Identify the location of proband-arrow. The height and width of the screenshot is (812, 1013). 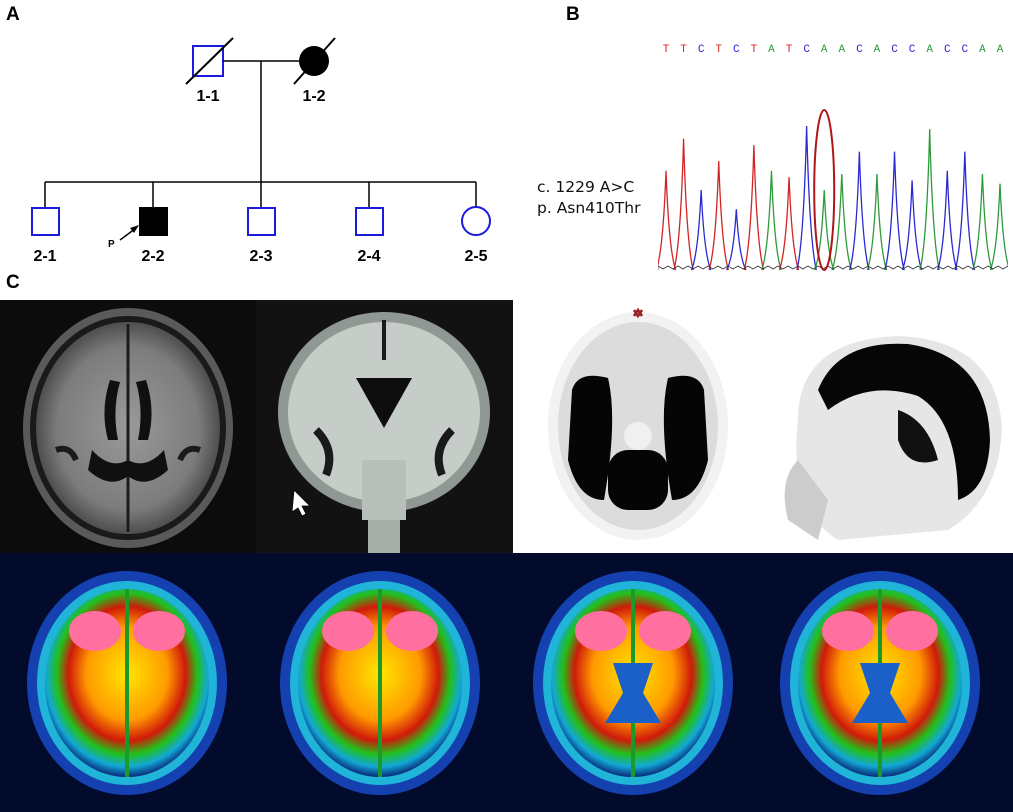
(129, 233).